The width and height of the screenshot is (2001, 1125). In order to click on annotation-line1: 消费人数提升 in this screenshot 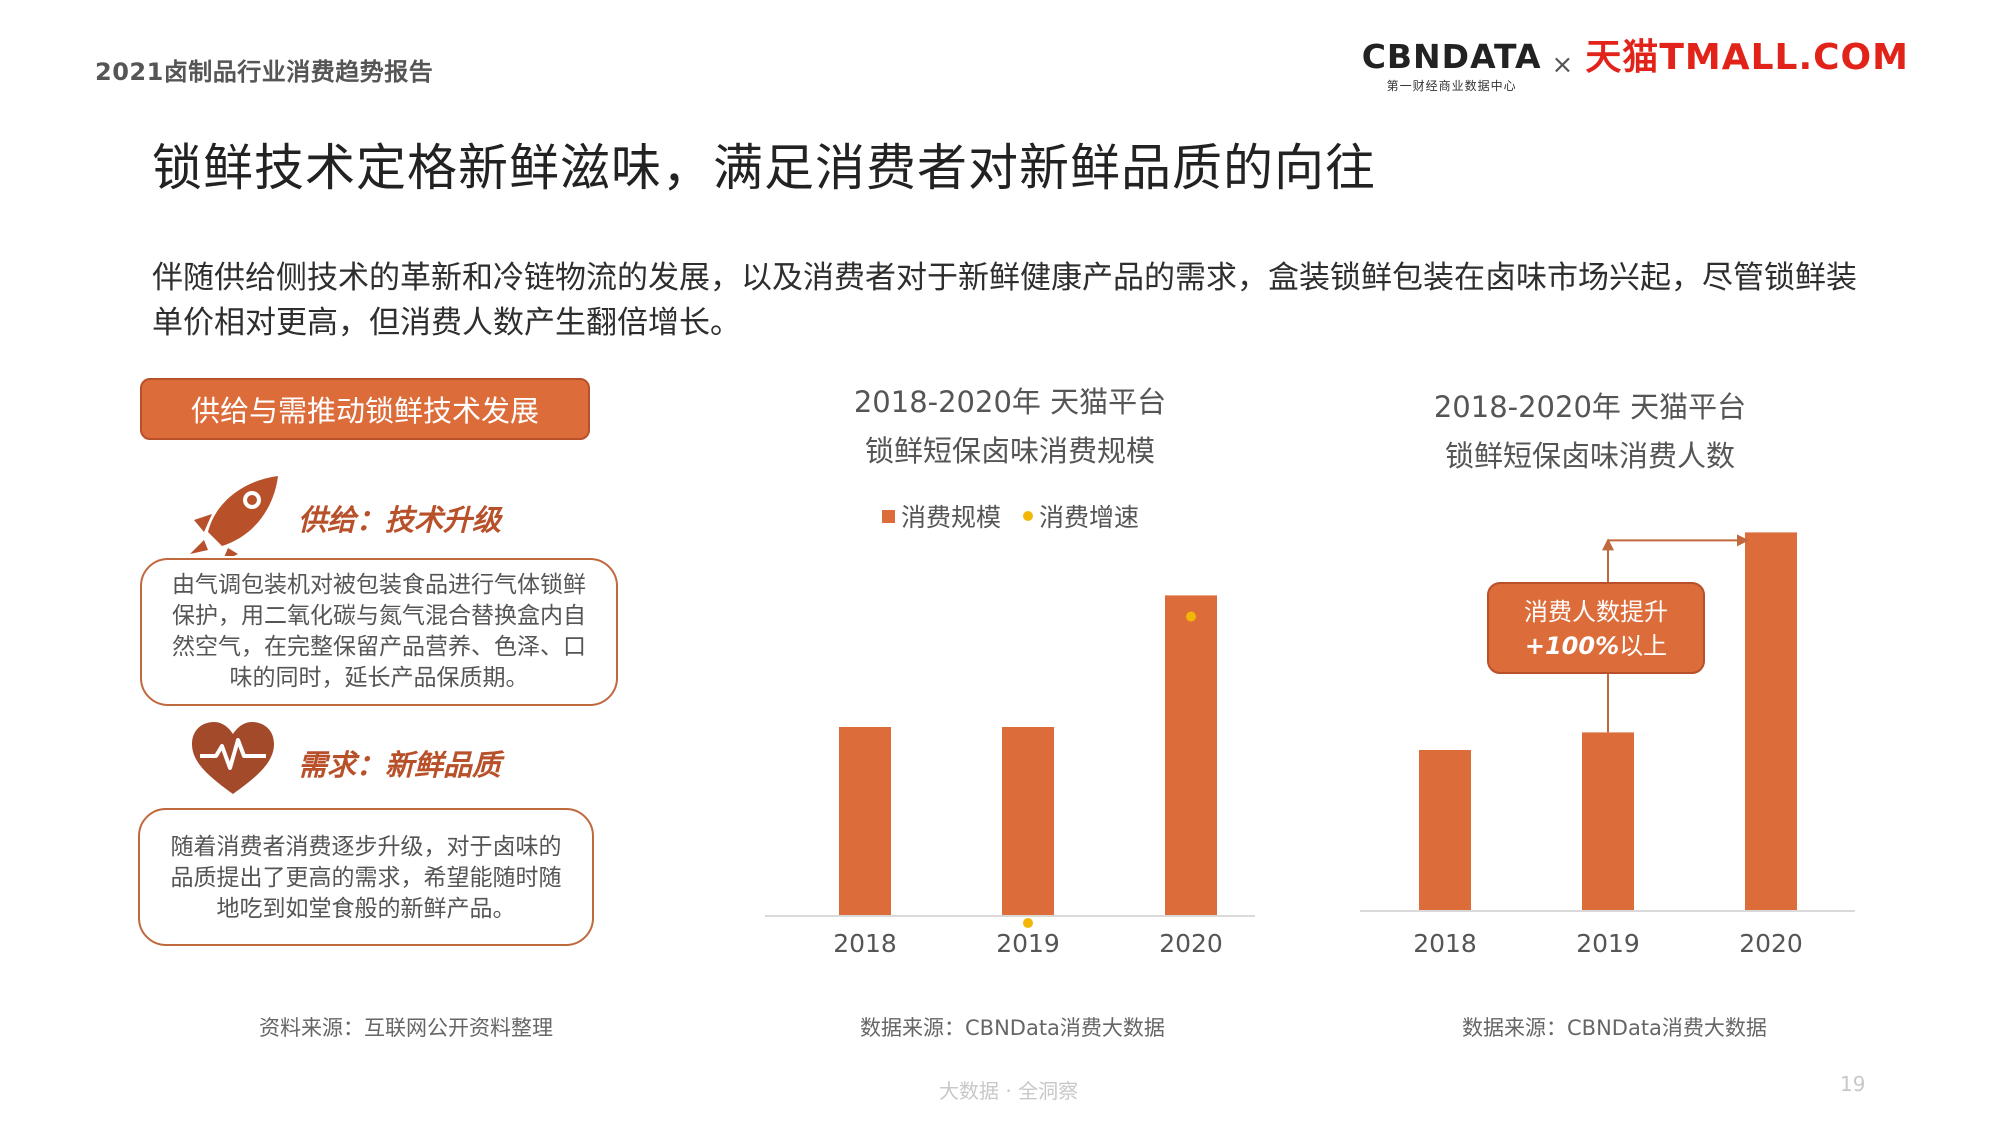, I will do `click(1596, 612)`.